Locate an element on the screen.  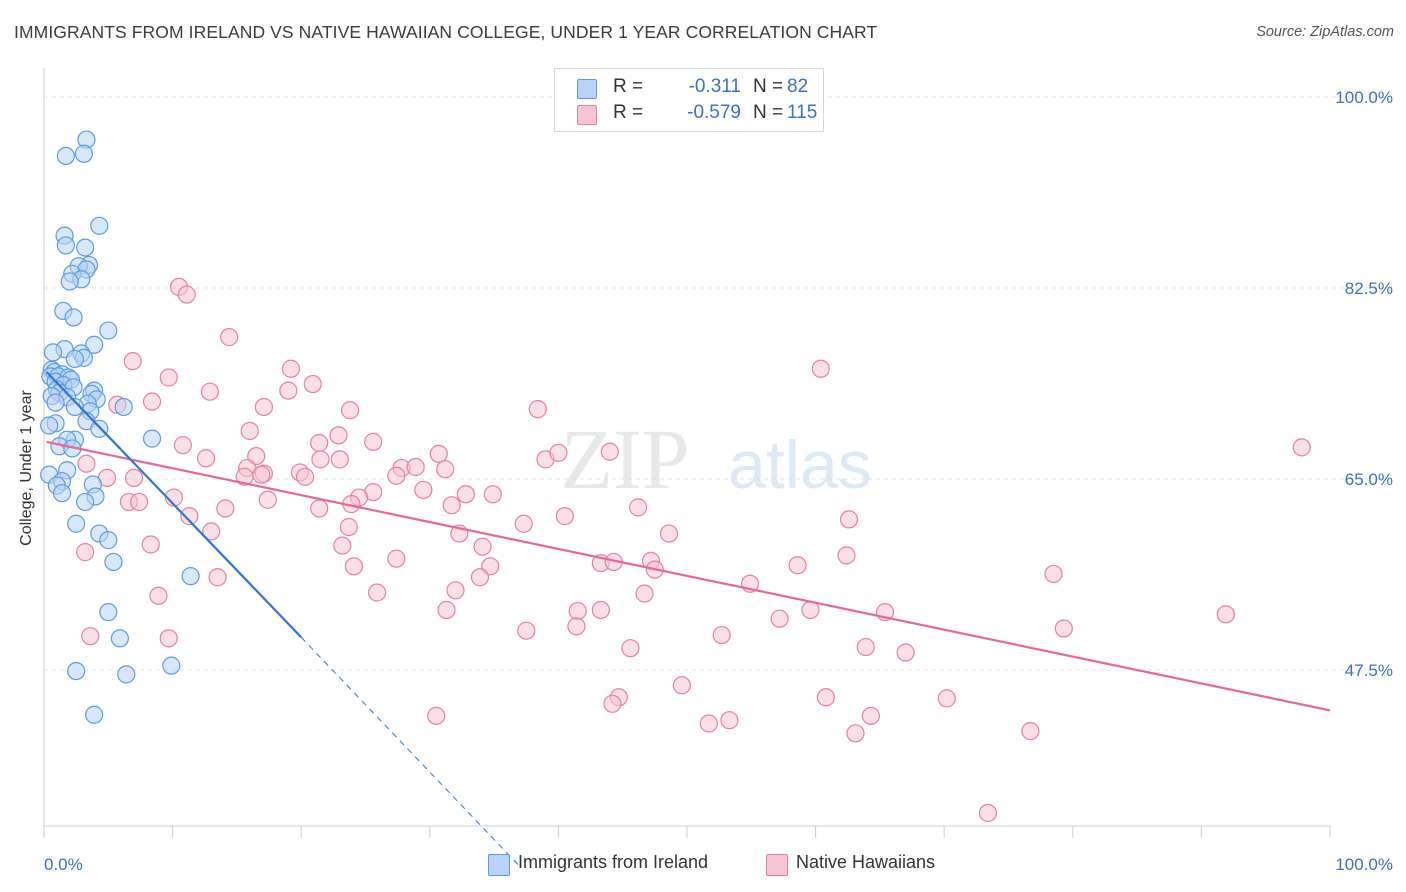
watermark-zip: ZIP is located at coordinates (625, 459).